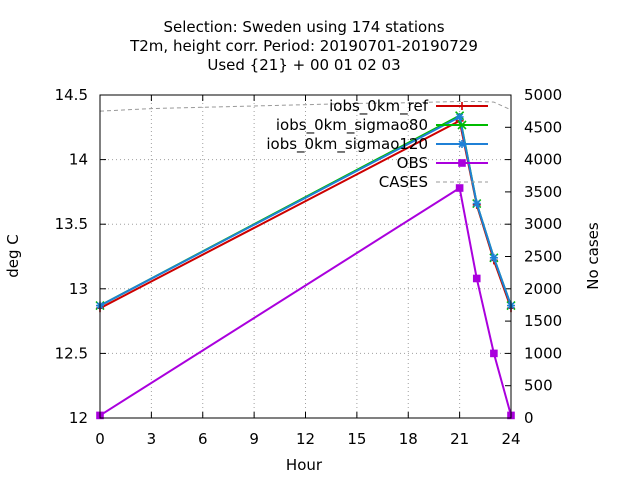  What do you see at coordinates (462, 144) in the screenshot?
I see `legend-marker-iobs-0km-sigmao120` at bounding box center [462, 144].